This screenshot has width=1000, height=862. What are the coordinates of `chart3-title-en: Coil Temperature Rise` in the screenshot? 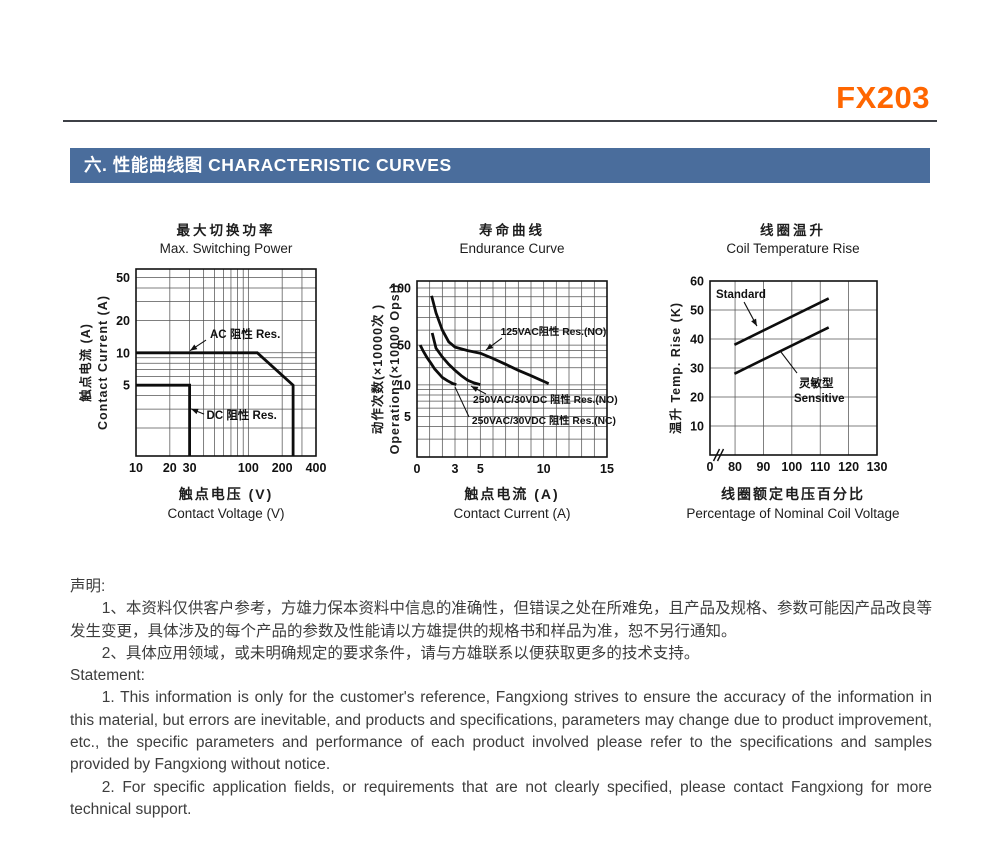 It's located at (793, 248).